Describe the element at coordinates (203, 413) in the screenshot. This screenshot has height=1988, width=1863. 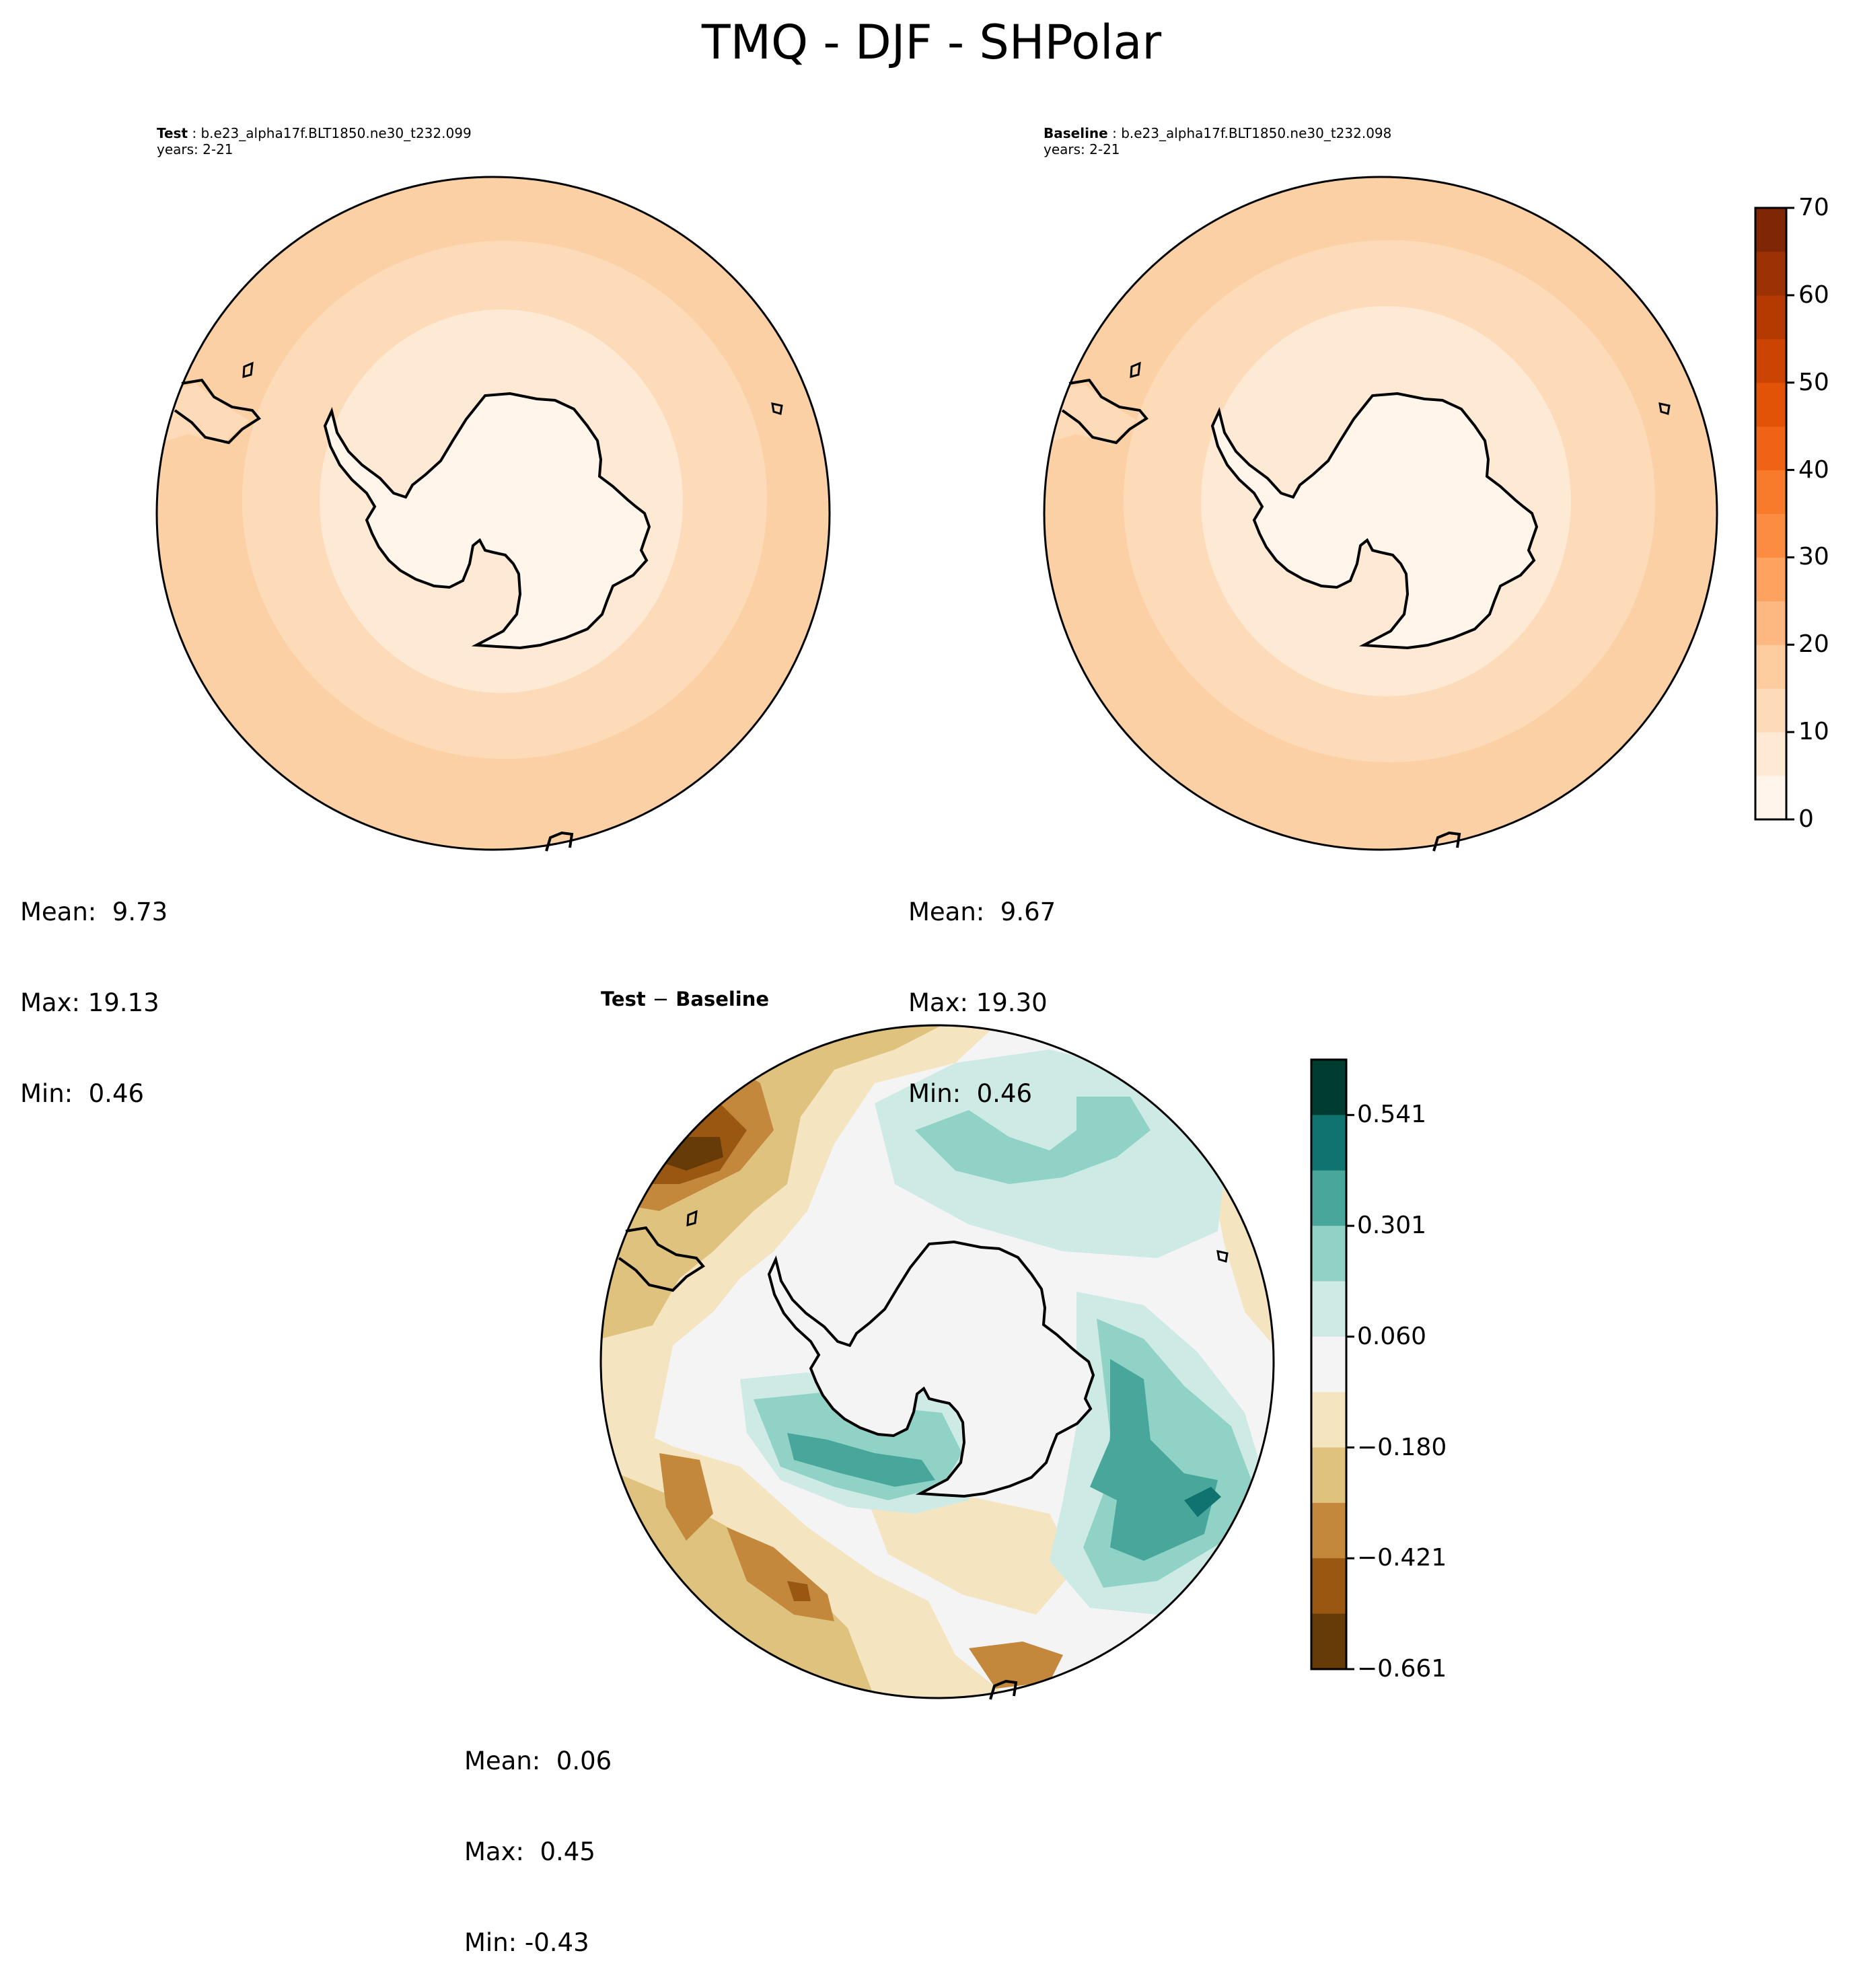
I see `test-south-america-warm` at that location.